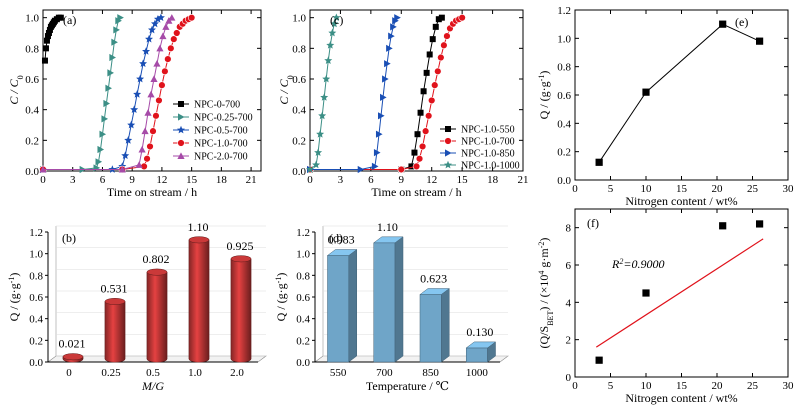 This screenshot has width=800, height=413. What do you see at coordinates (82, 94) in the screenshot?
I see `series-NPC-0.25-700` at bounding box center [82, 94].